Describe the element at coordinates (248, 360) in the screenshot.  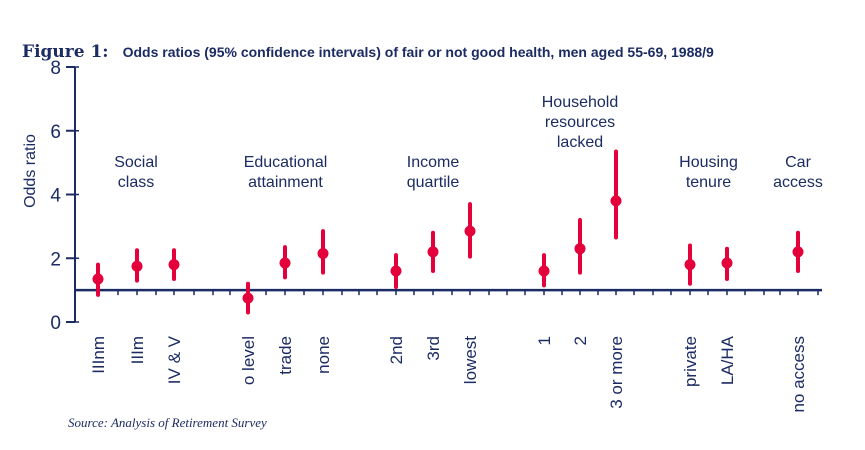
I see `category-label: o level` at that location.